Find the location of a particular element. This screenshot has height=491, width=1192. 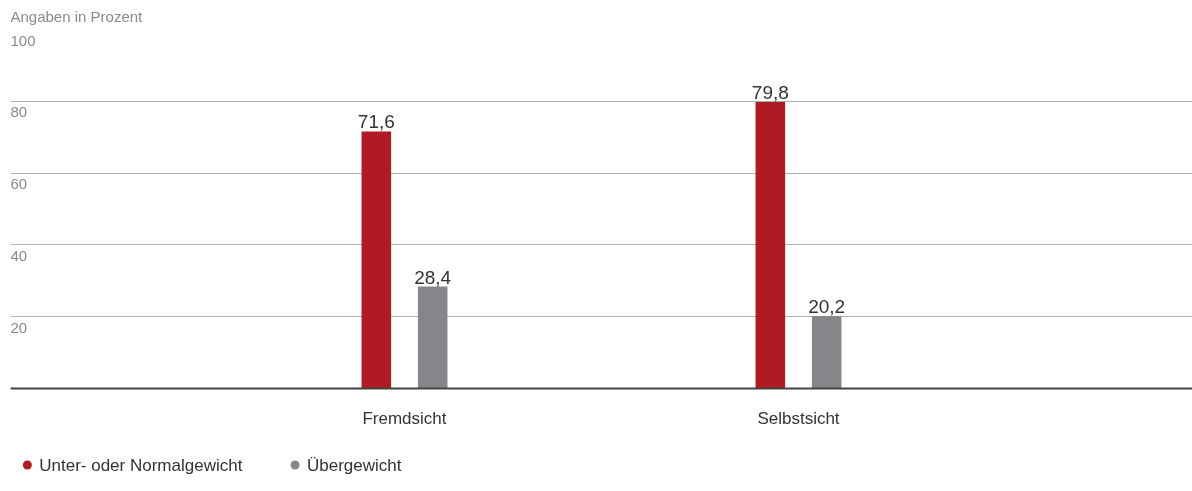

y-tick-label: 80 is located at coordinates (19, 112).